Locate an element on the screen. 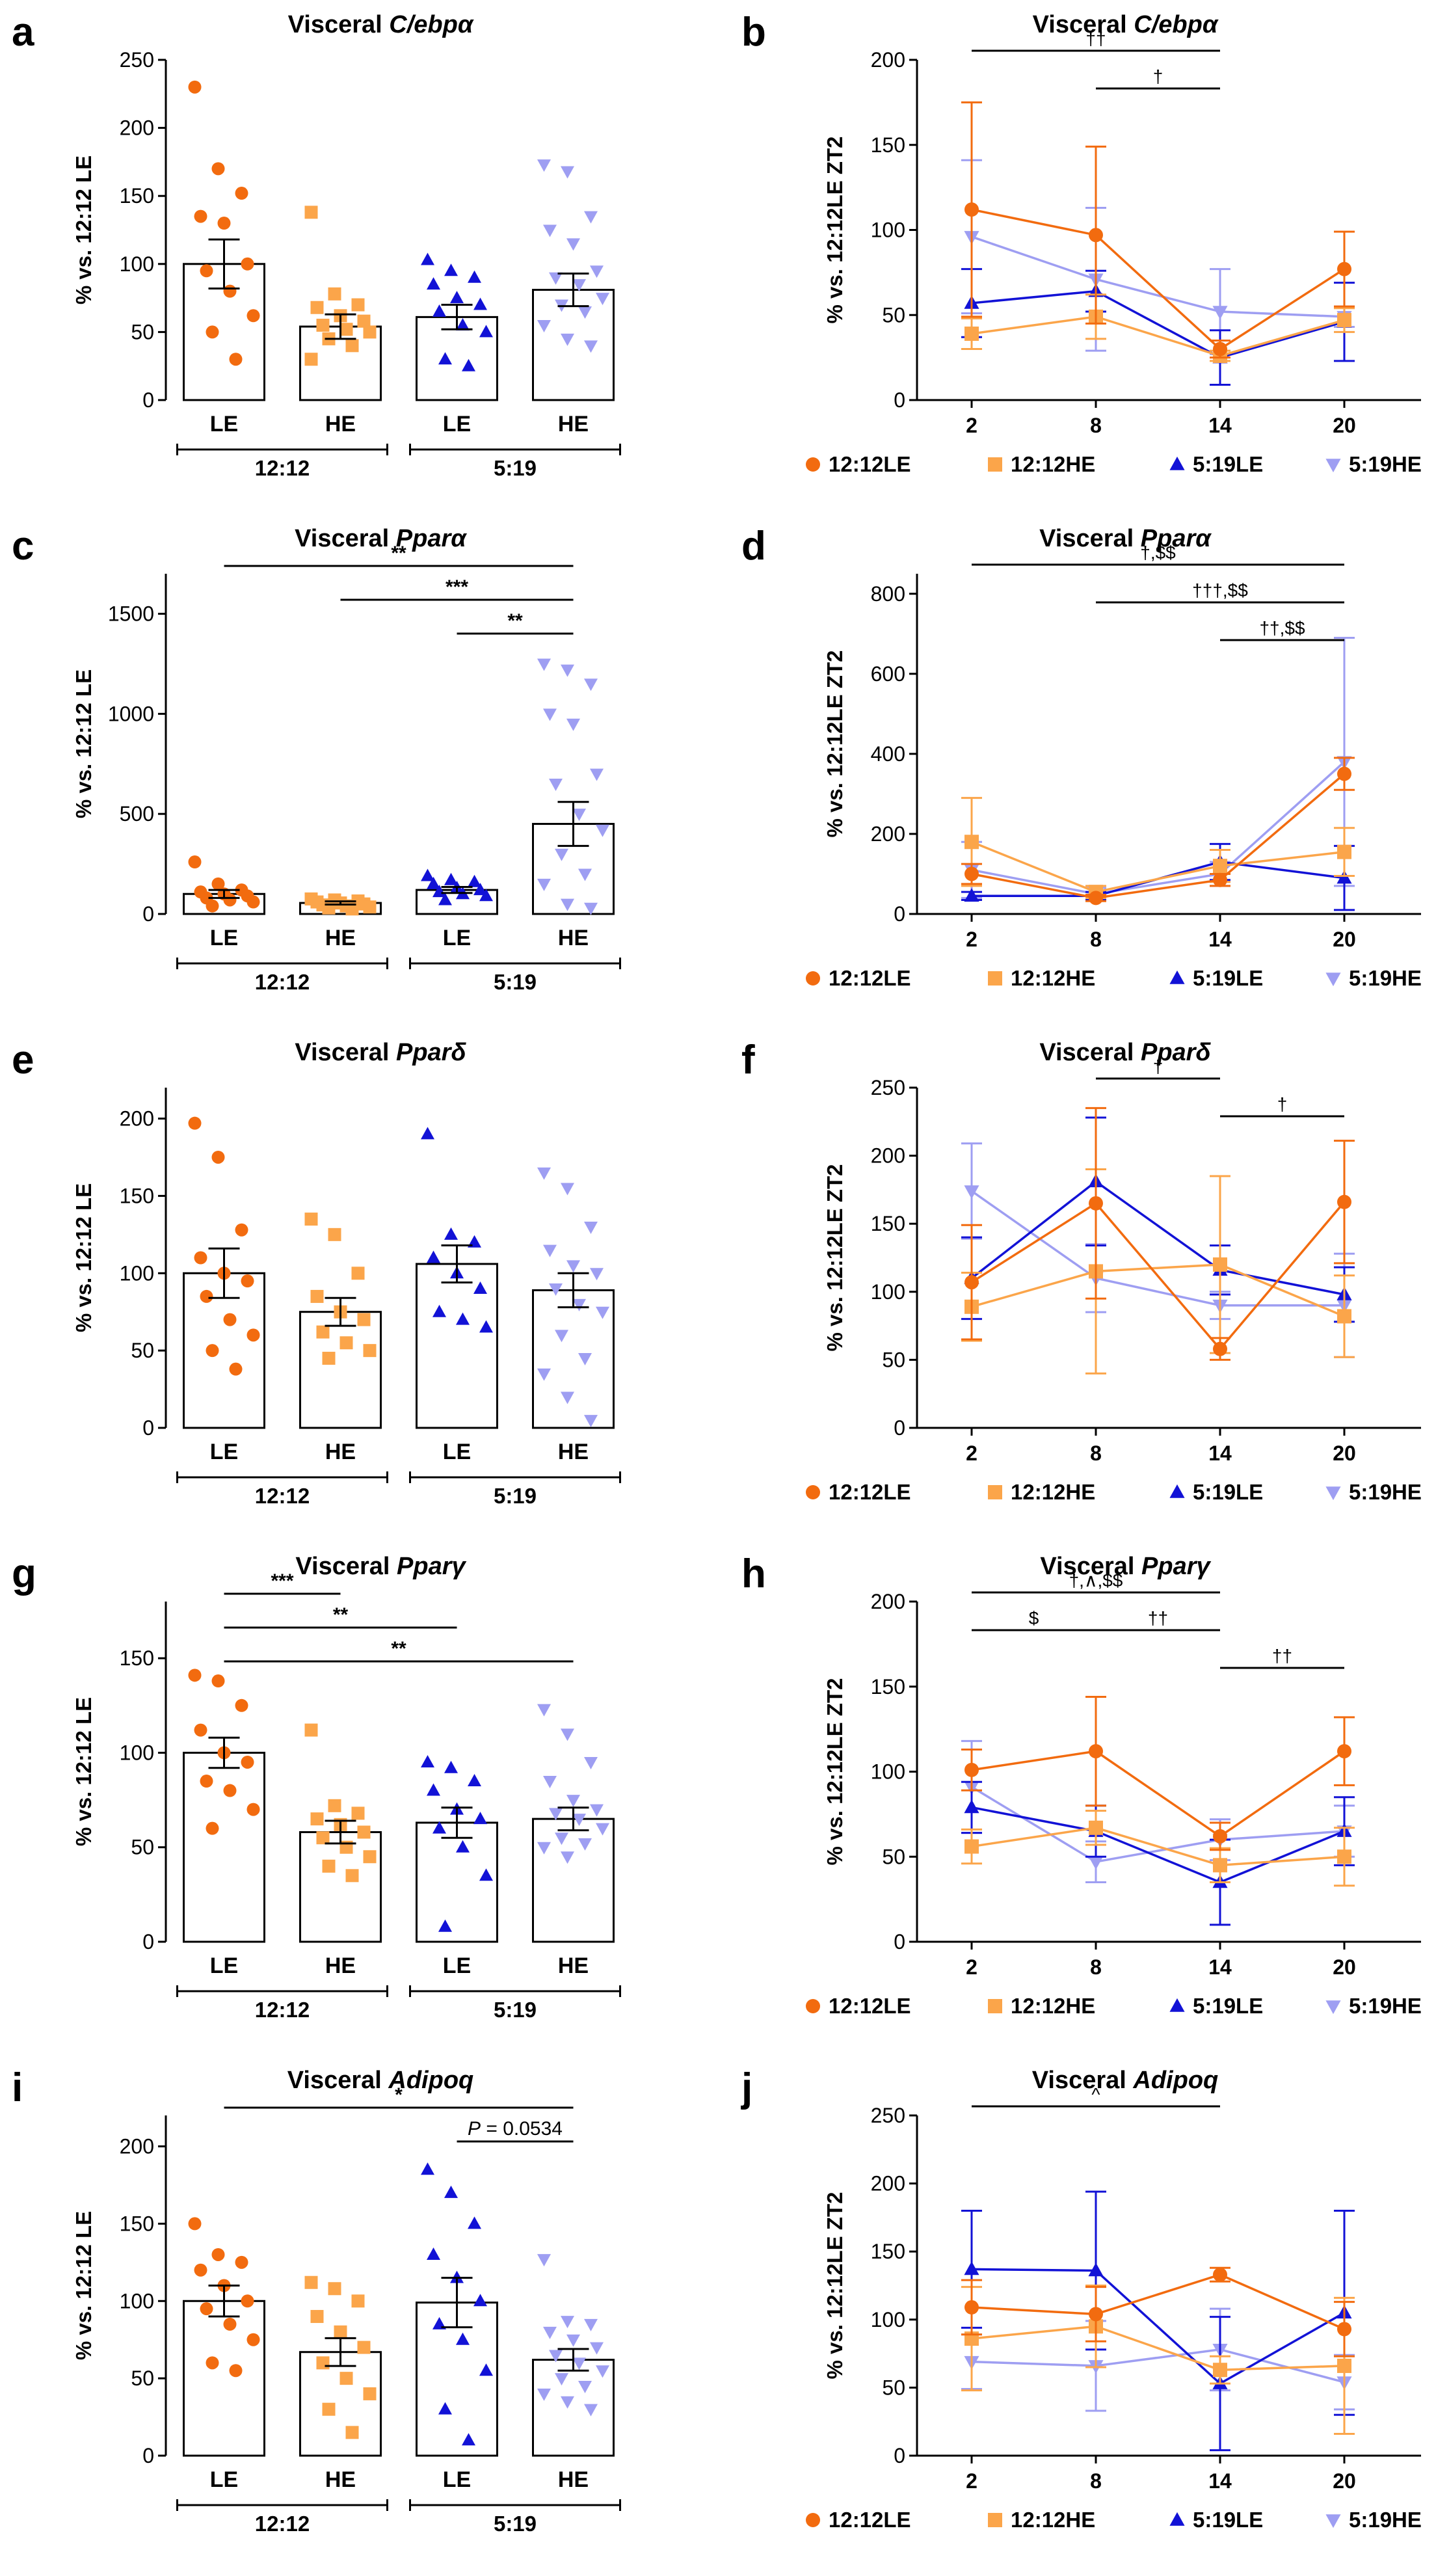 This screenshot has height=2576, width=1436. group-label: 12:12 is located at coordinates (282, 468).